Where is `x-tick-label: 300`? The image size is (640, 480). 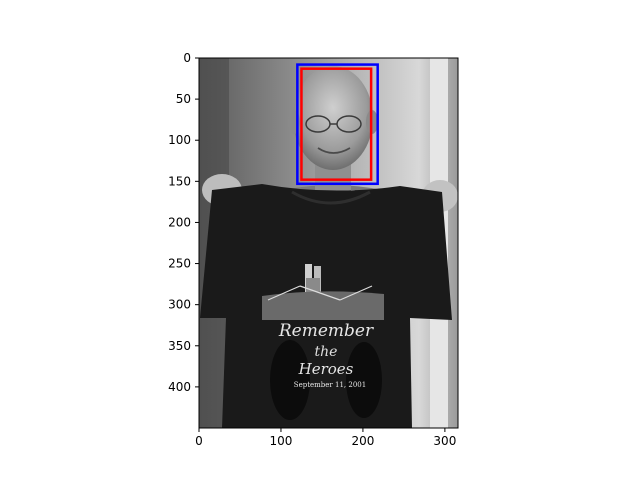 x-tick-label: 300 is located at coordinates (444, 441).